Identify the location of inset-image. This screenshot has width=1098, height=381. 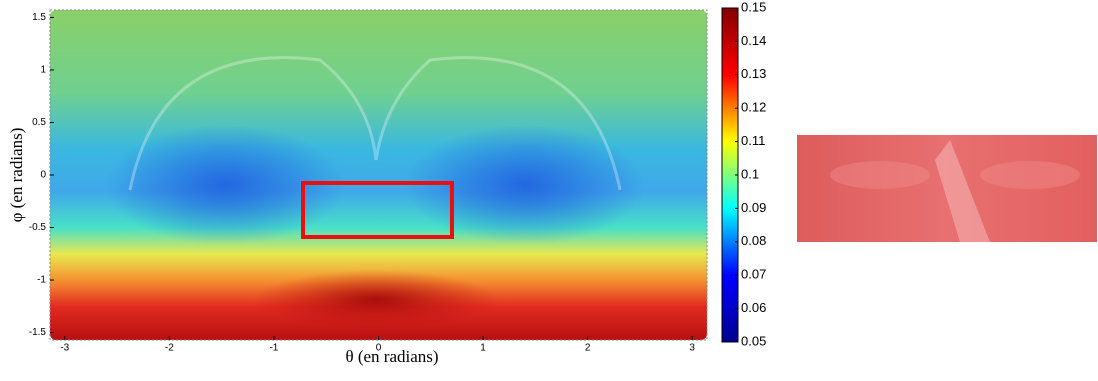
(947, 188).